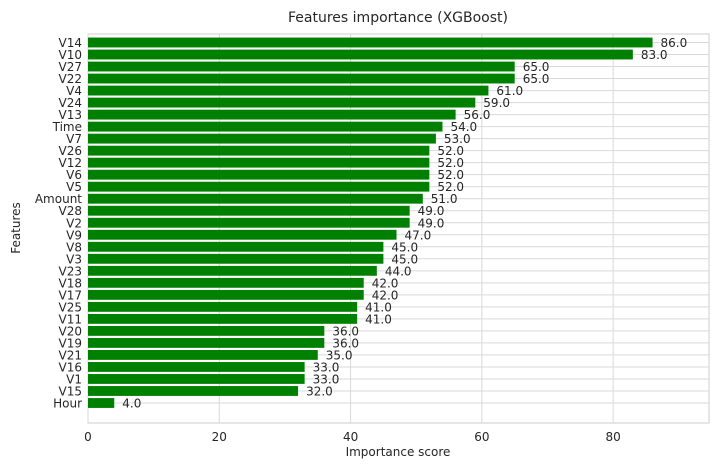  What do you see at coordinates (70, 55) in the screenshot?
I see `y-tick-label: V10` at bounding box center [70, 55].